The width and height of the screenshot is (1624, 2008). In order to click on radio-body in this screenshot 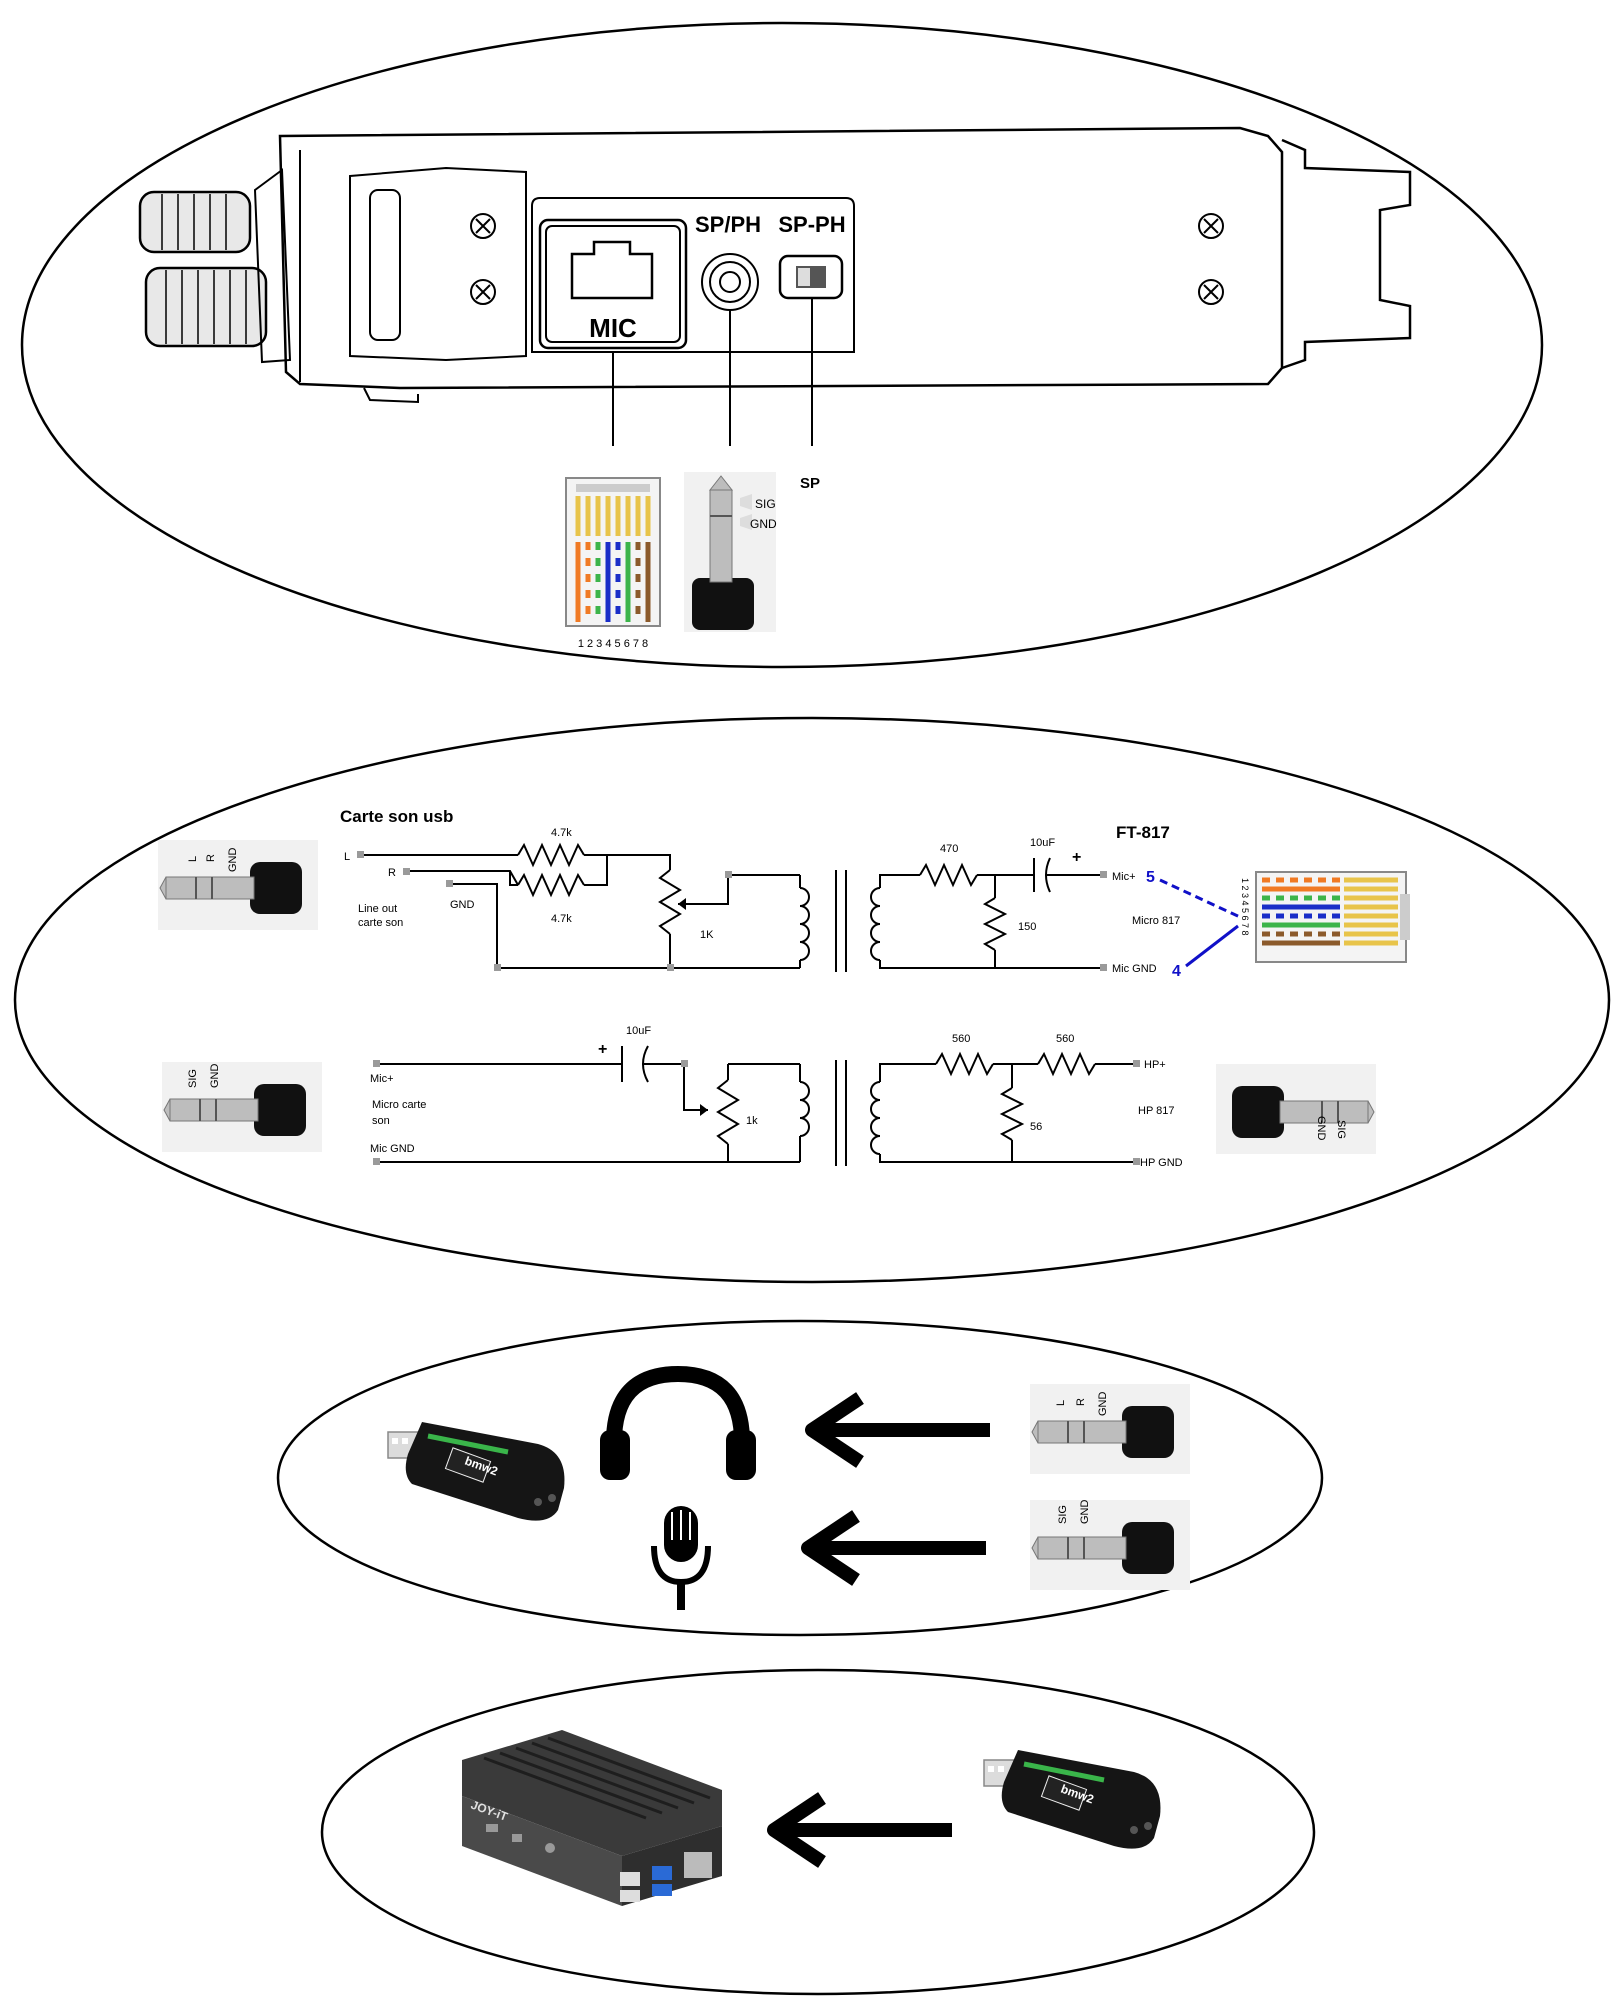, I will do `click(781, 258)`.